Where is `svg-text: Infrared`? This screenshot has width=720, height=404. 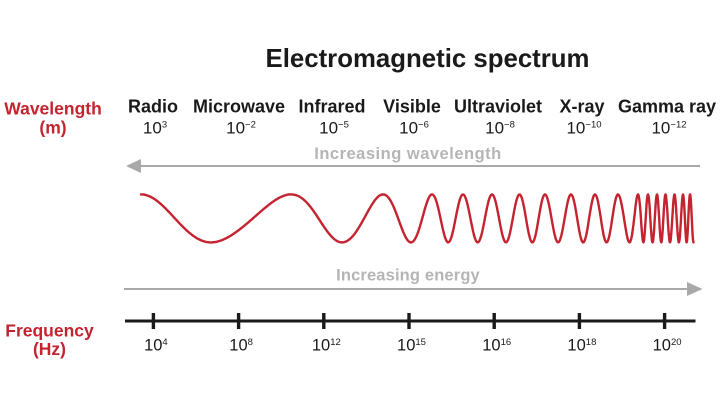 svg-text: Infrared is located at coordinates (331, 107).